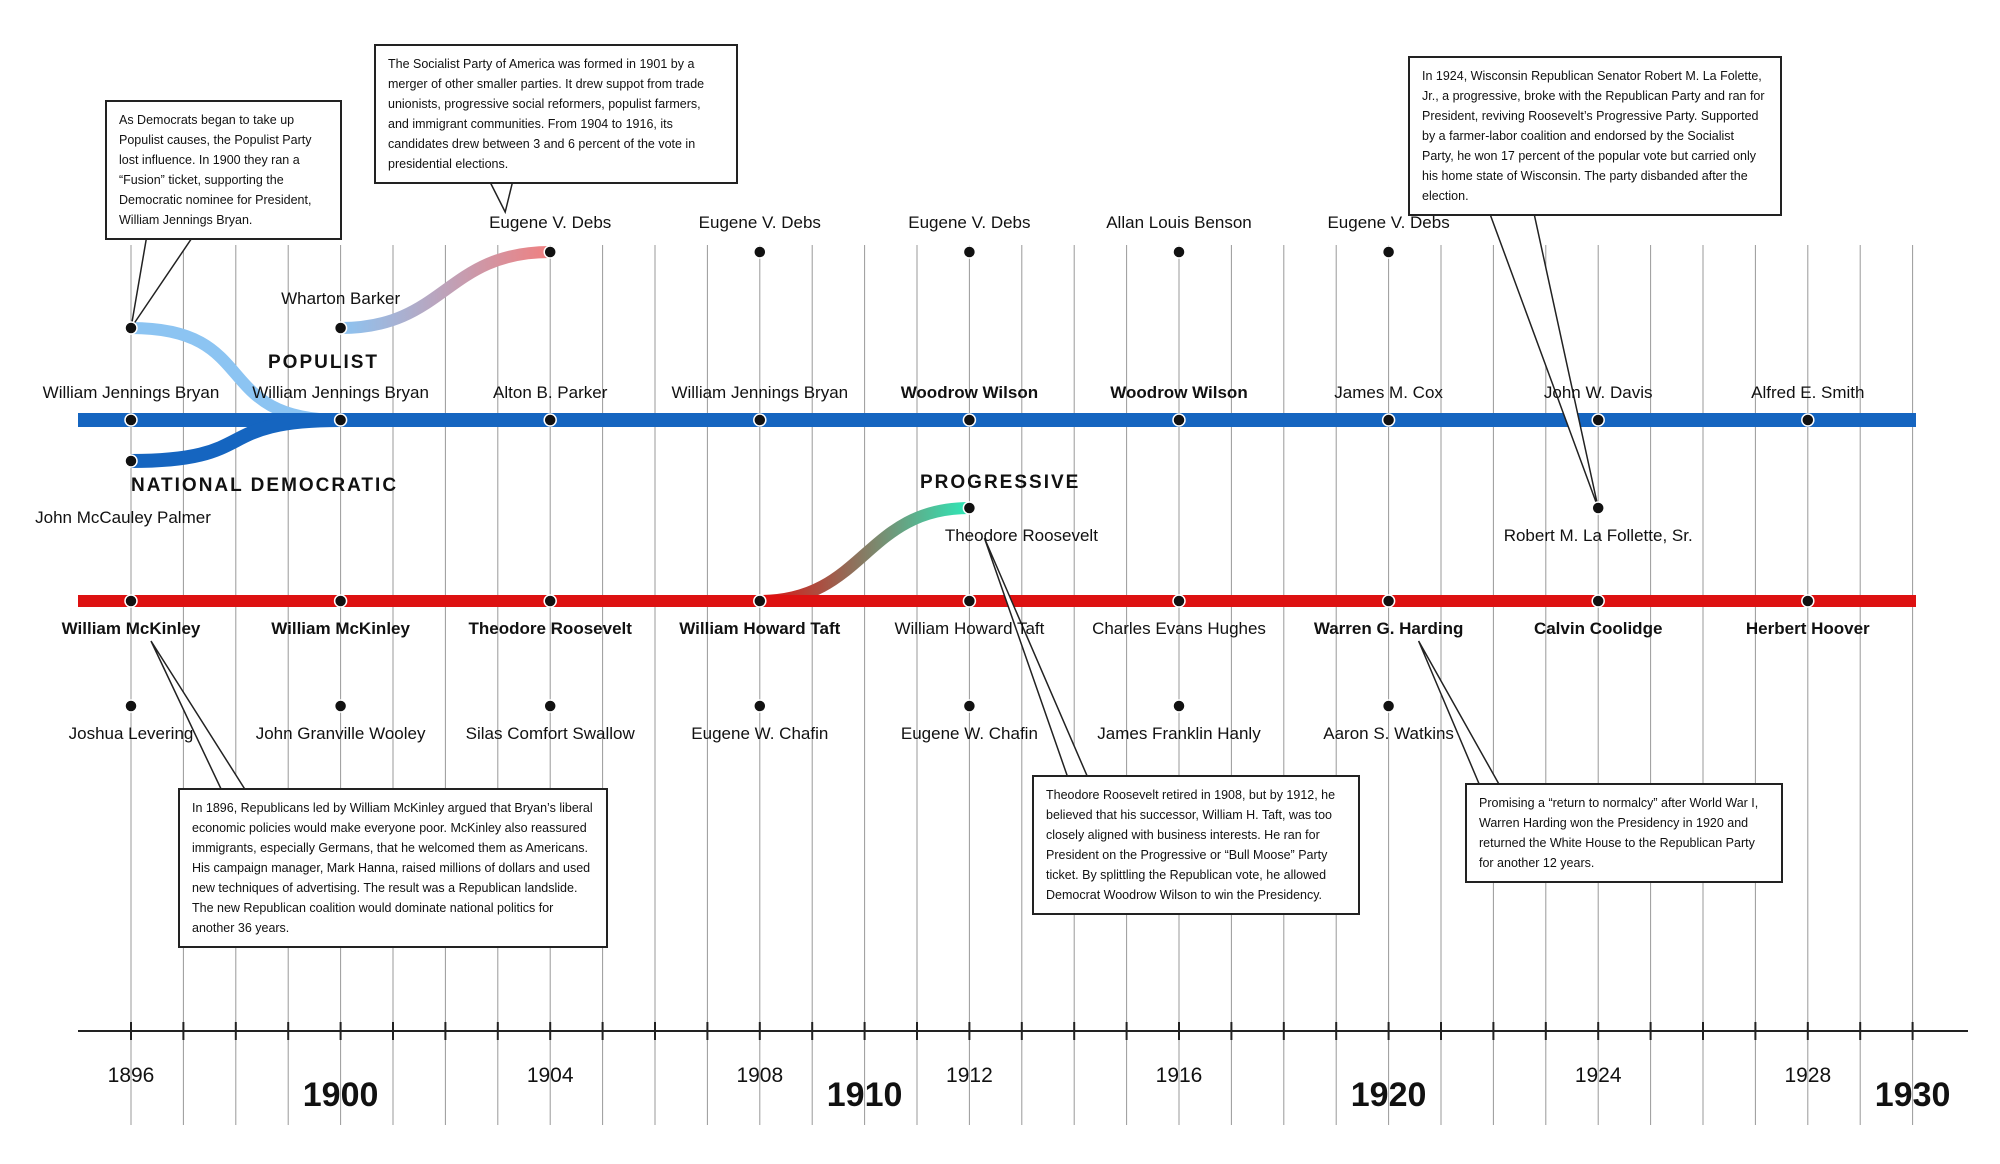 The width and height of the screenshot is (2000, 1164). I want to click on axis-year-label: 1912, so click(969, 1075).